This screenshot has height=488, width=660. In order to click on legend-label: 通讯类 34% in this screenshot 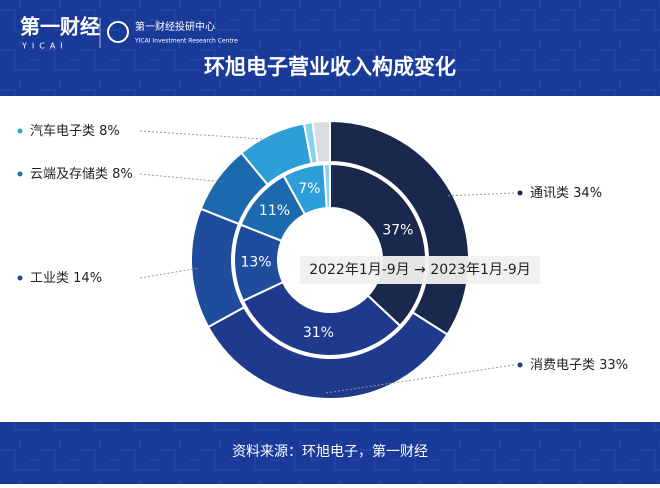, I will do `click(566, 193)`.